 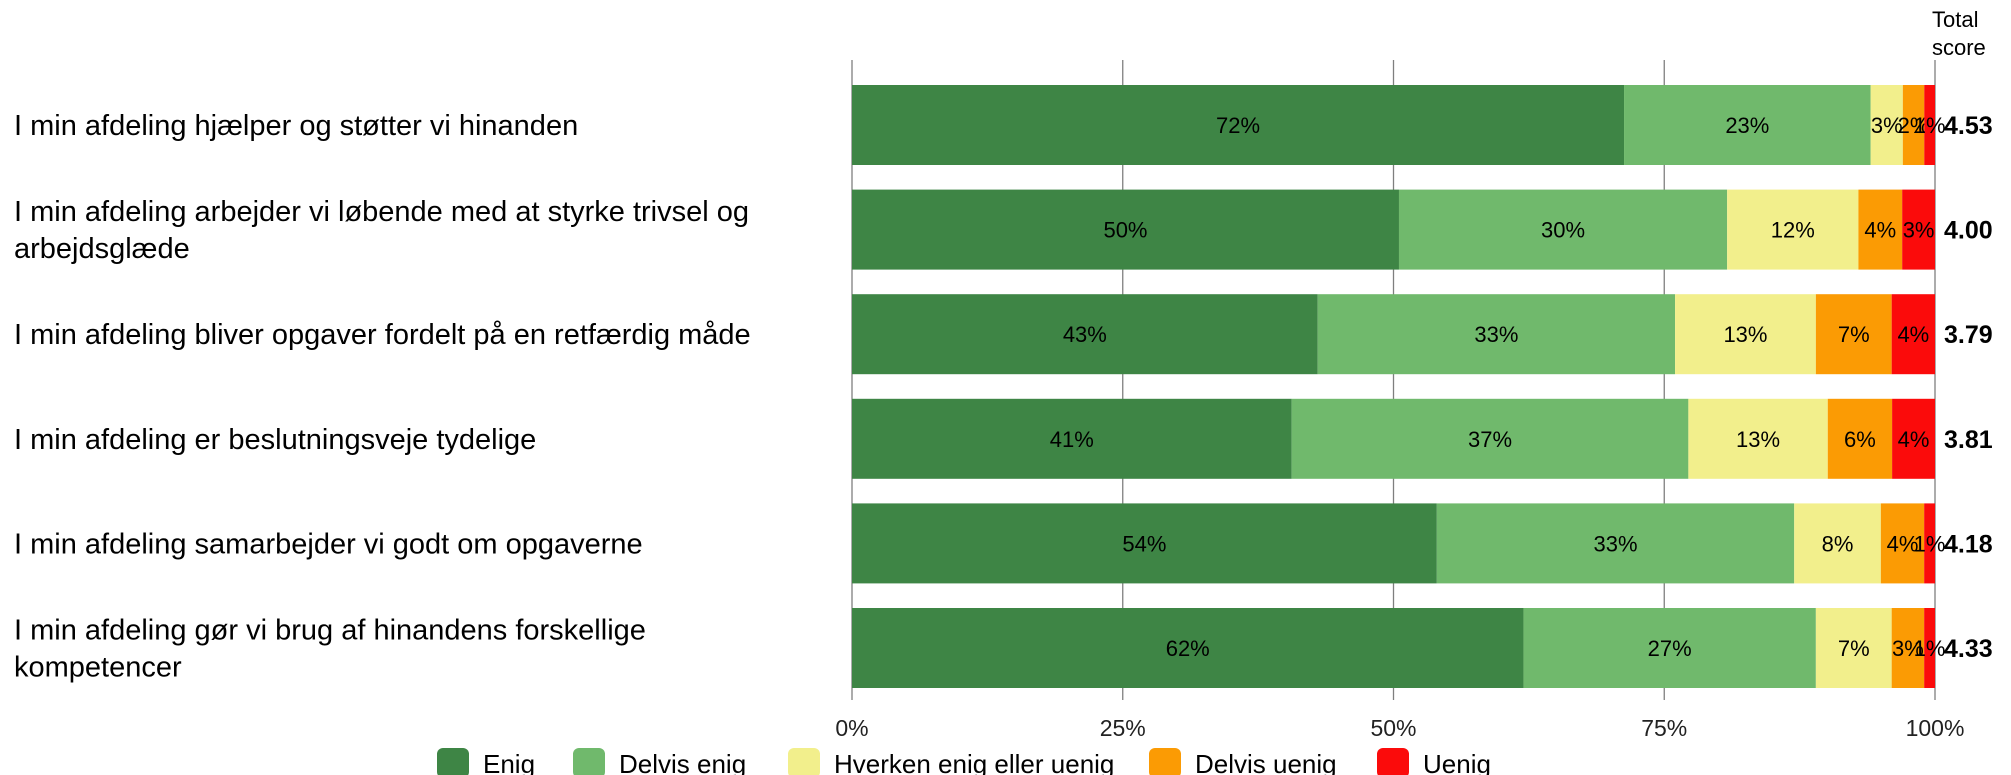 I want to click on bar-segment-label: 41%, so click(x=1072, y=439).